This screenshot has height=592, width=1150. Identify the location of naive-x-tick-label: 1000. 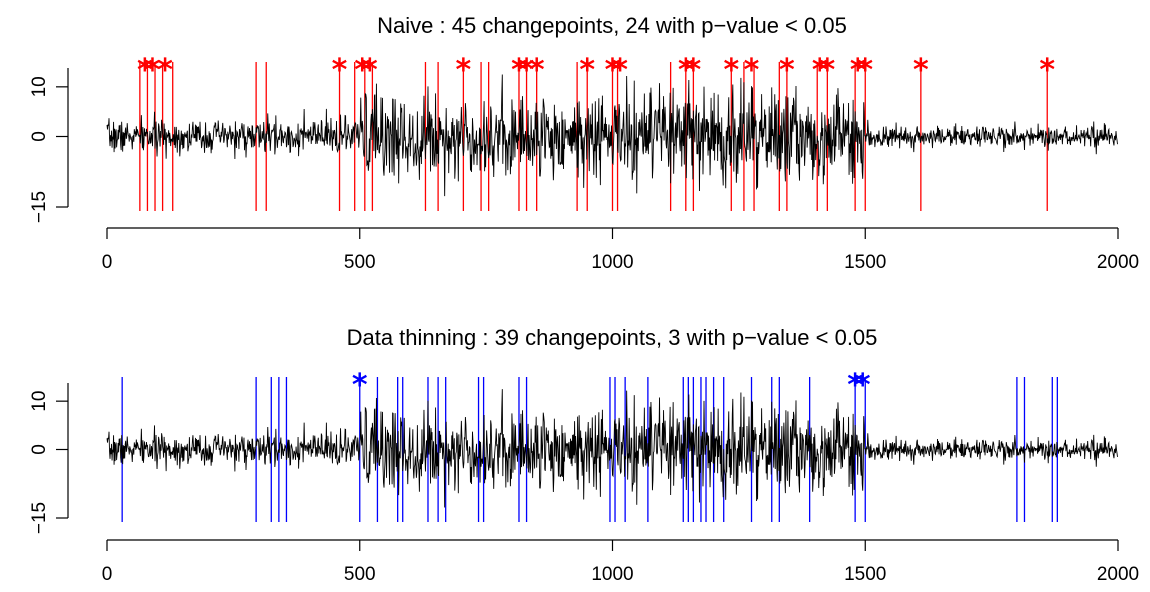
(612, 262).